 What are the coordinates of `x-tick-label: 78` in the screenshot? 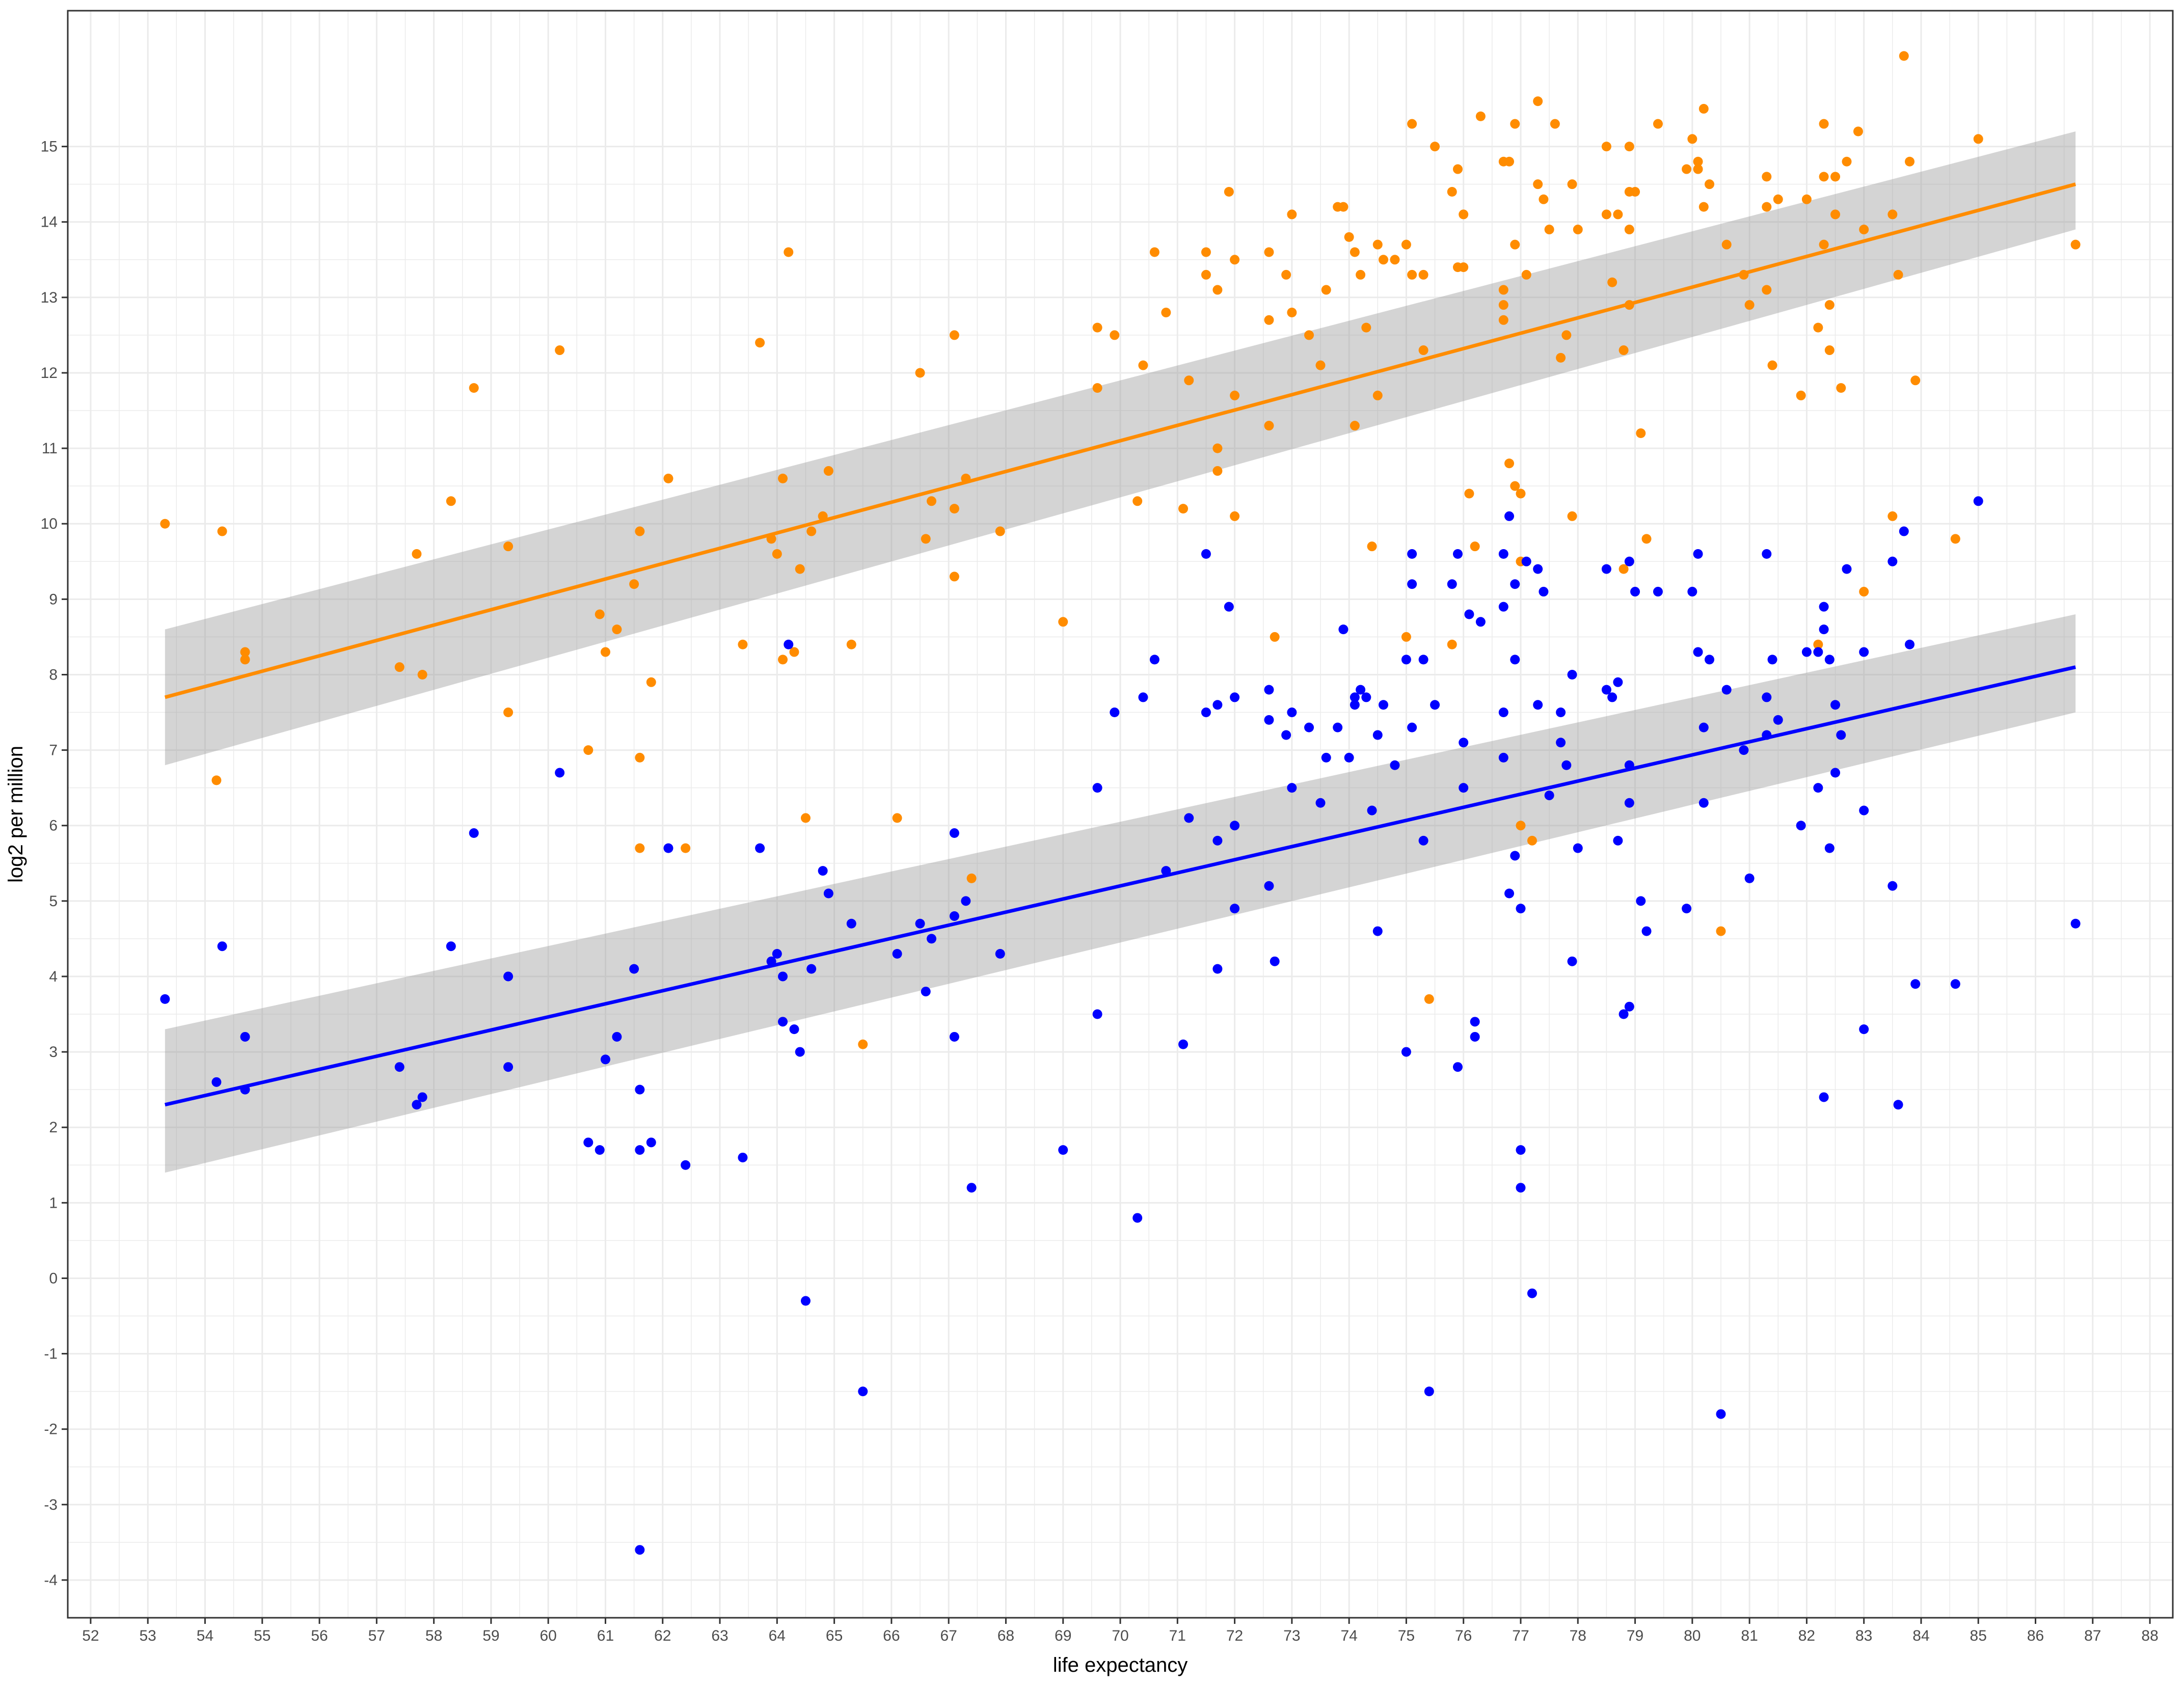 It's located at (1578, 1636).